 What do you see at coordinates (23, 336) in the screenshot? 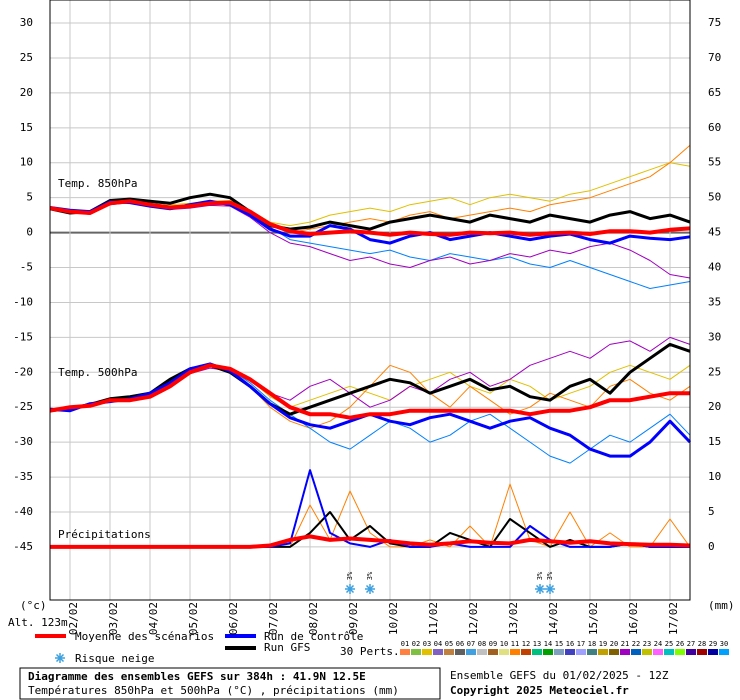
I see `y-tick-label: -15` at bounding box center [23, 336].